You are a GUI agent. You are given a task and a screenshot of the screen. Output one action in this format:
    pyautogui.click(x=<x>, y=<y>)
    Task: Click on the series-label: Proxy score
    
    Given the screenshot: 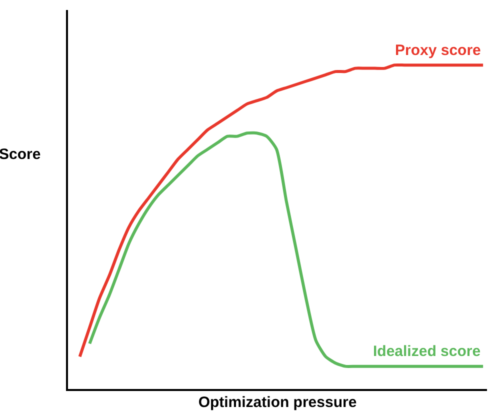 What is the action you would take?
    pyautogui.click(x=438, y=50)
    